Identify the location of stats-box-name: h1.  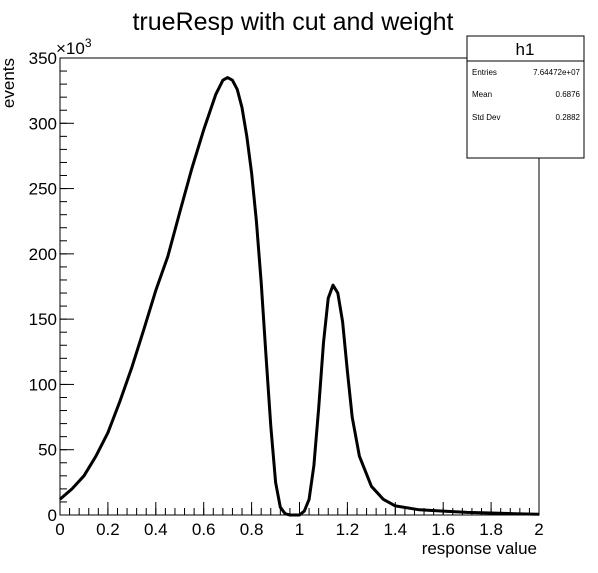
(525, 49).